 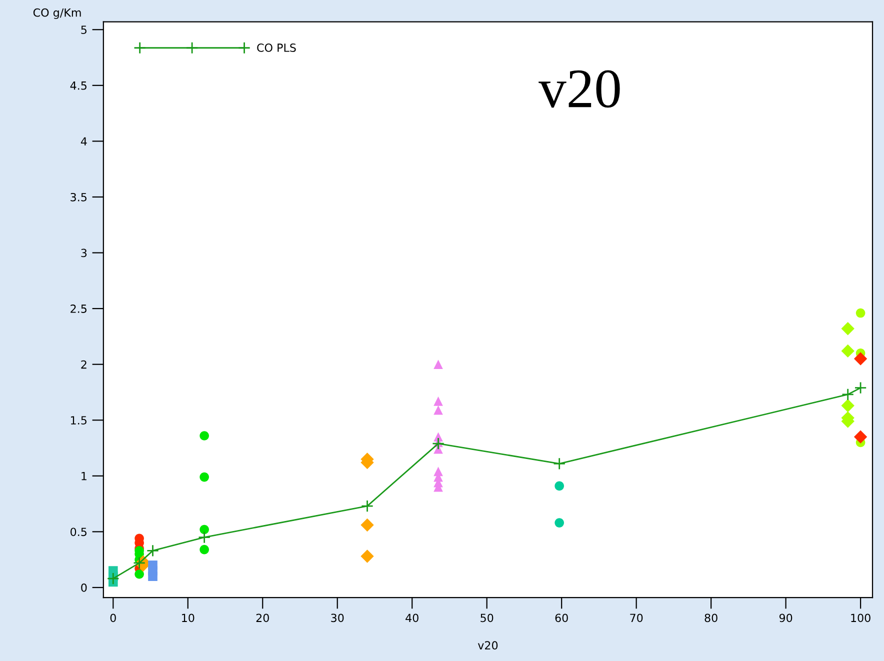 I want to click on x-tick-label: 60, so click(x=561, y=618).